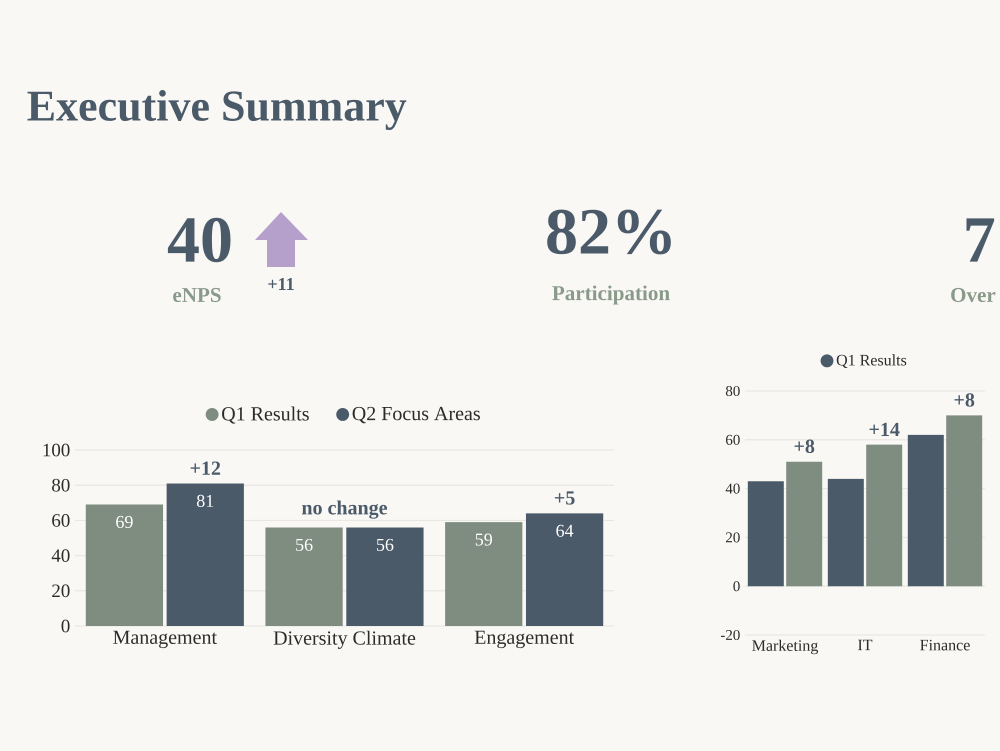  What do you see at coordinates (57, 450) in the screenshot?
I see `y-tick-label: 100` at bounding box center [57, 450].